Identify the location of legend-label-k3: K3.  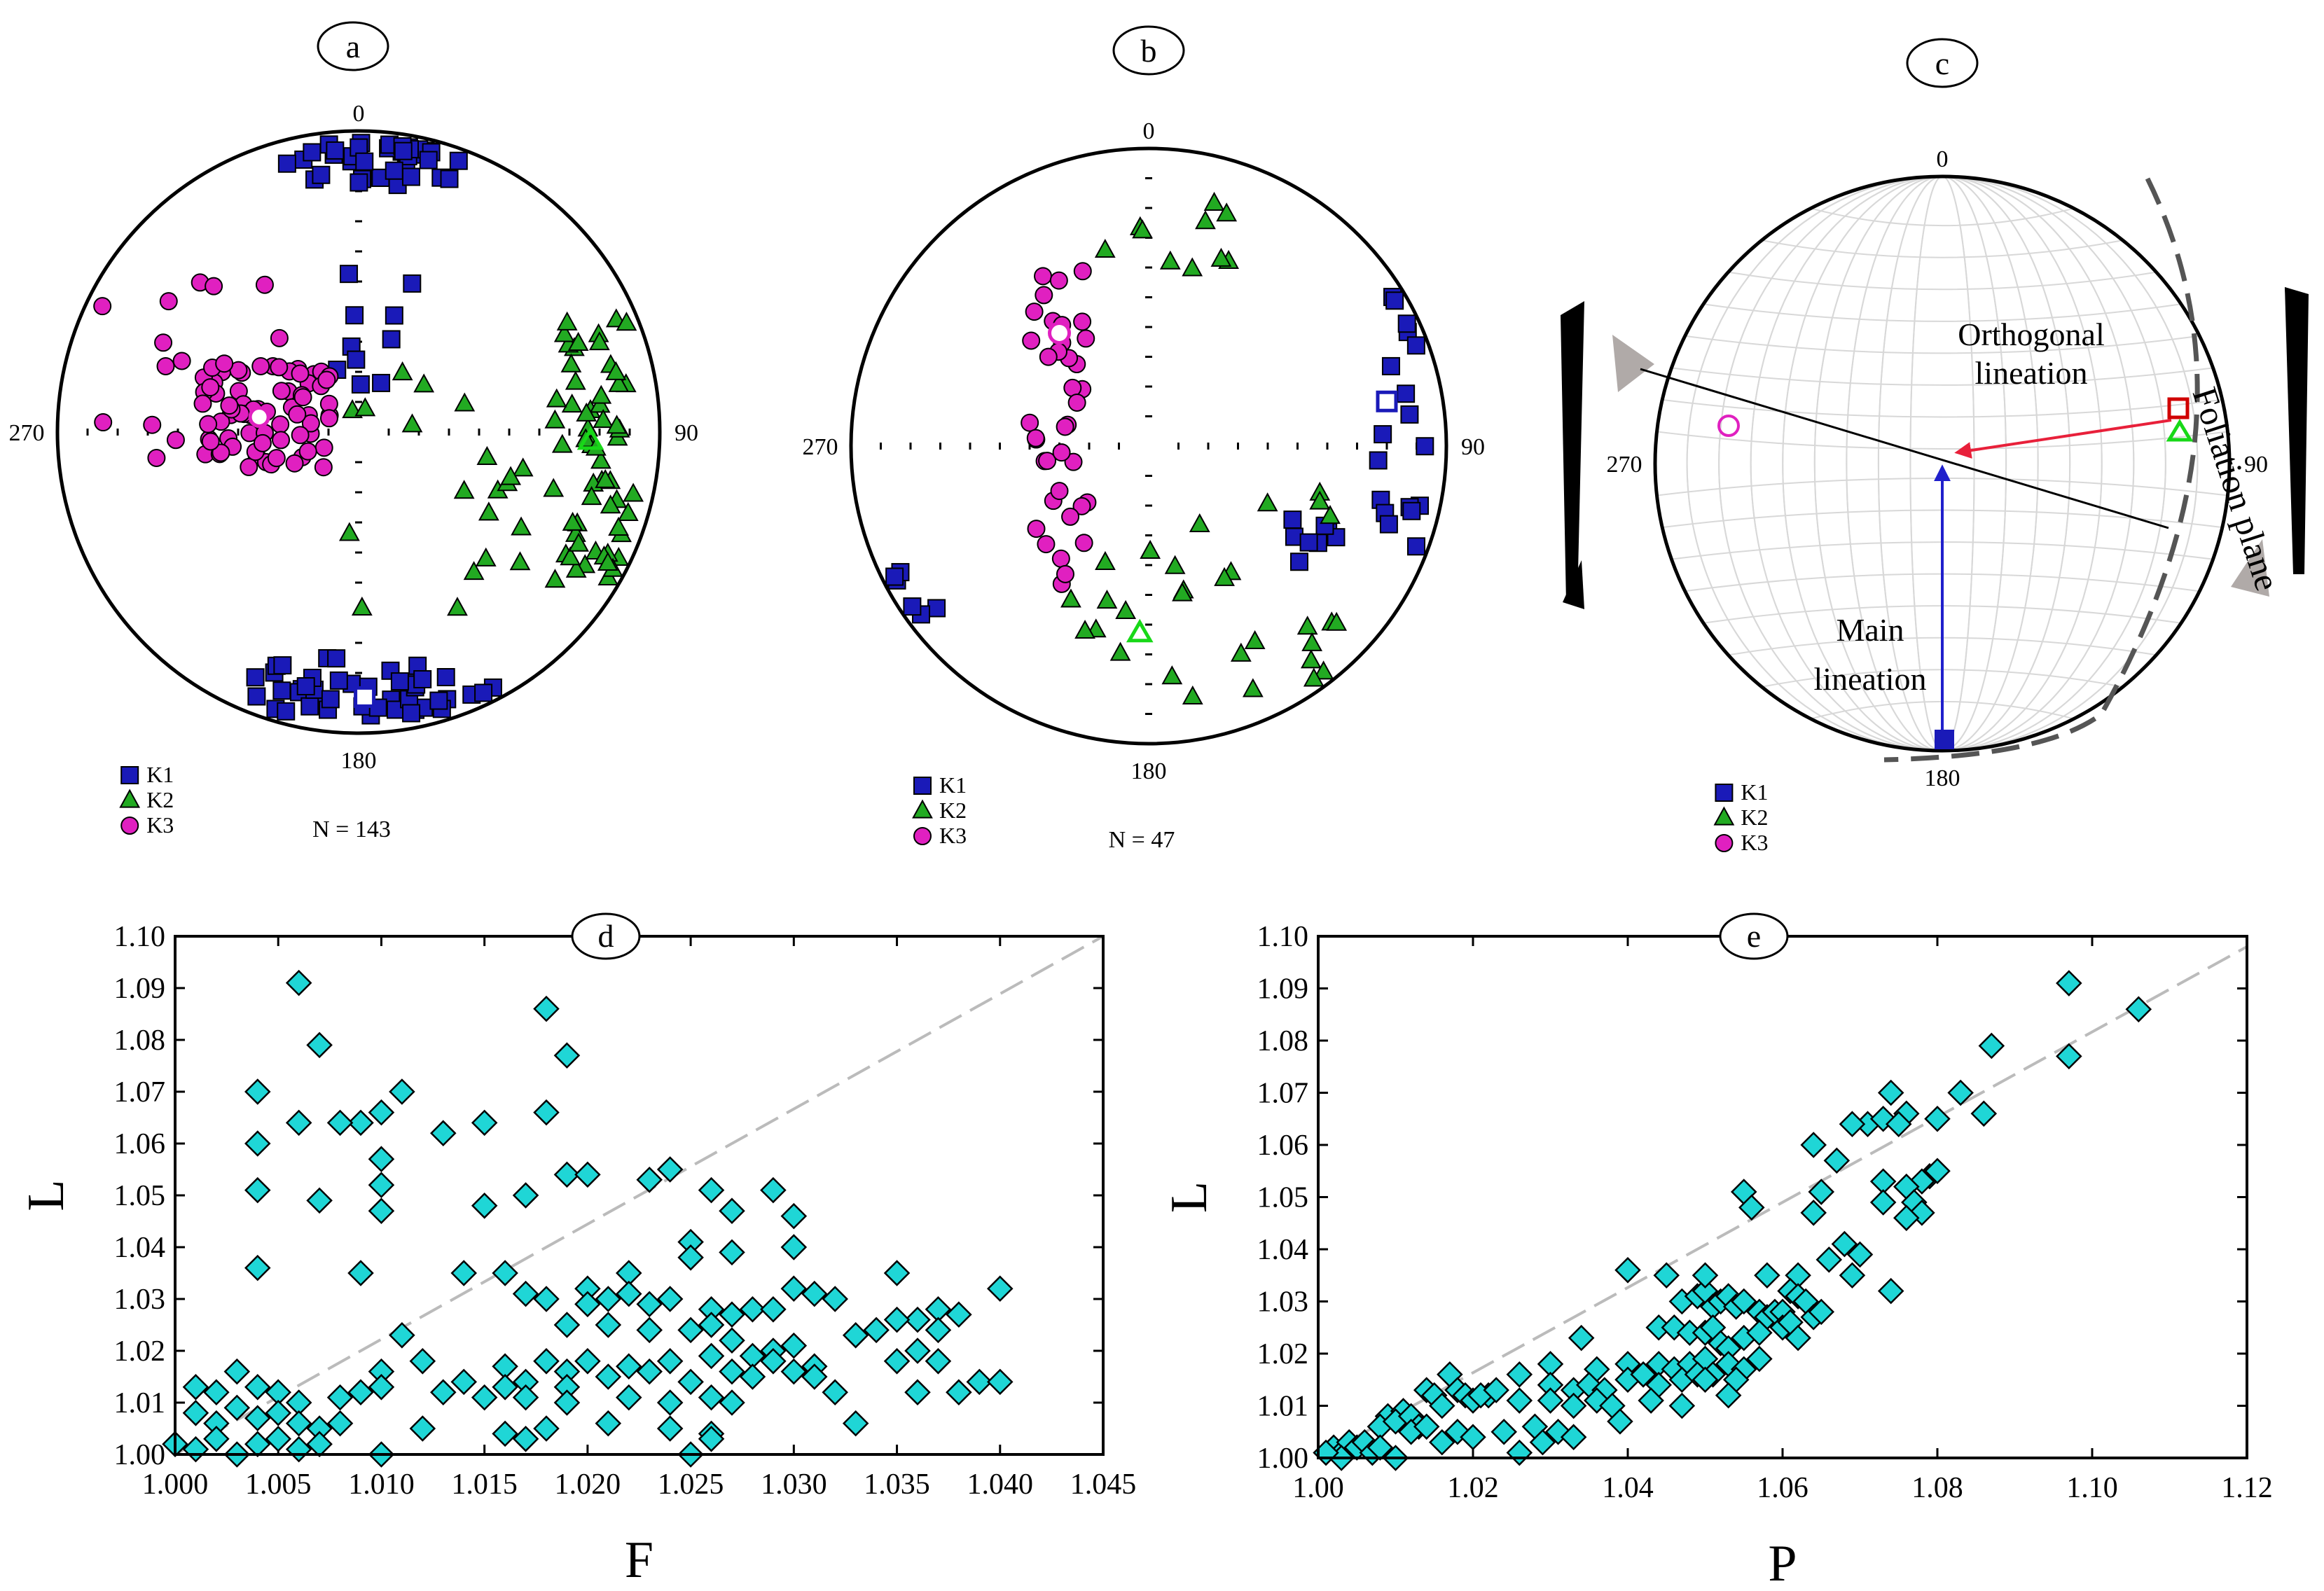
(953, 835).